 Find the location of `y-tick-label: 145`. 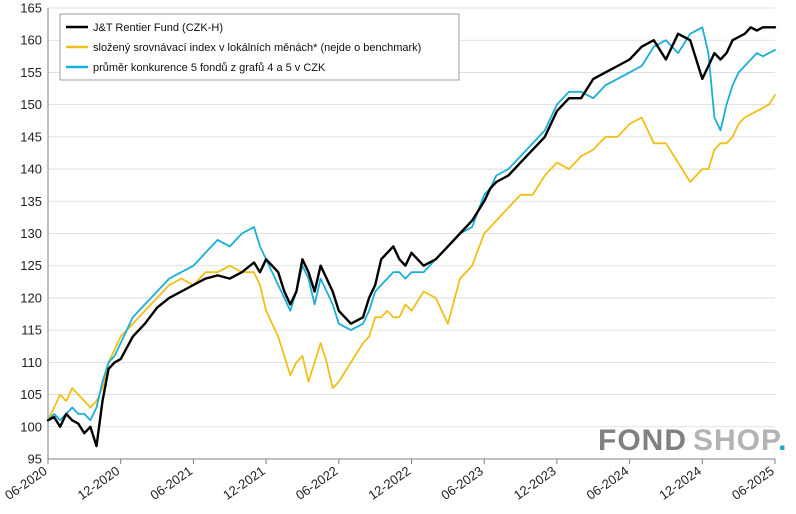

y-tick-label: 145 is located at coordinates (31, 136).